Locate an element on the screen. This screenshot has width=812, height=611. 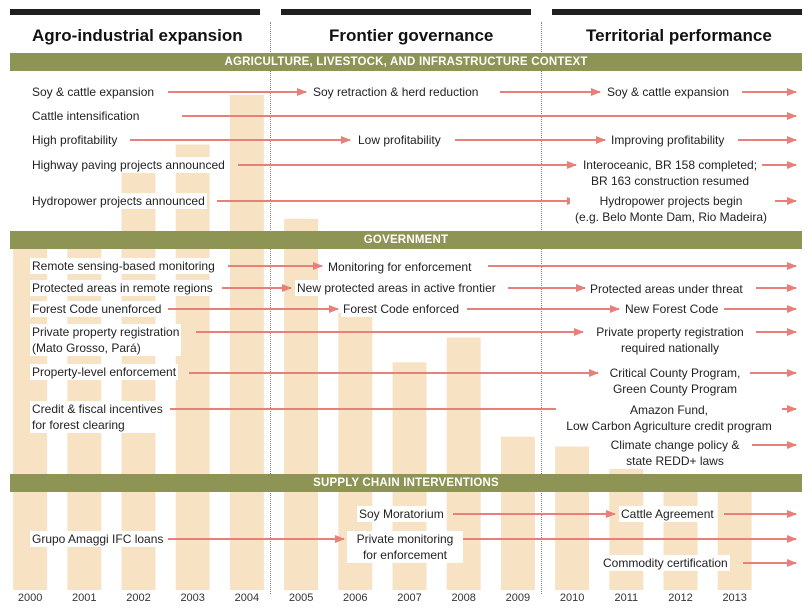
phase-title-frontier: Frontier governance is located at coordinates (411, 35).